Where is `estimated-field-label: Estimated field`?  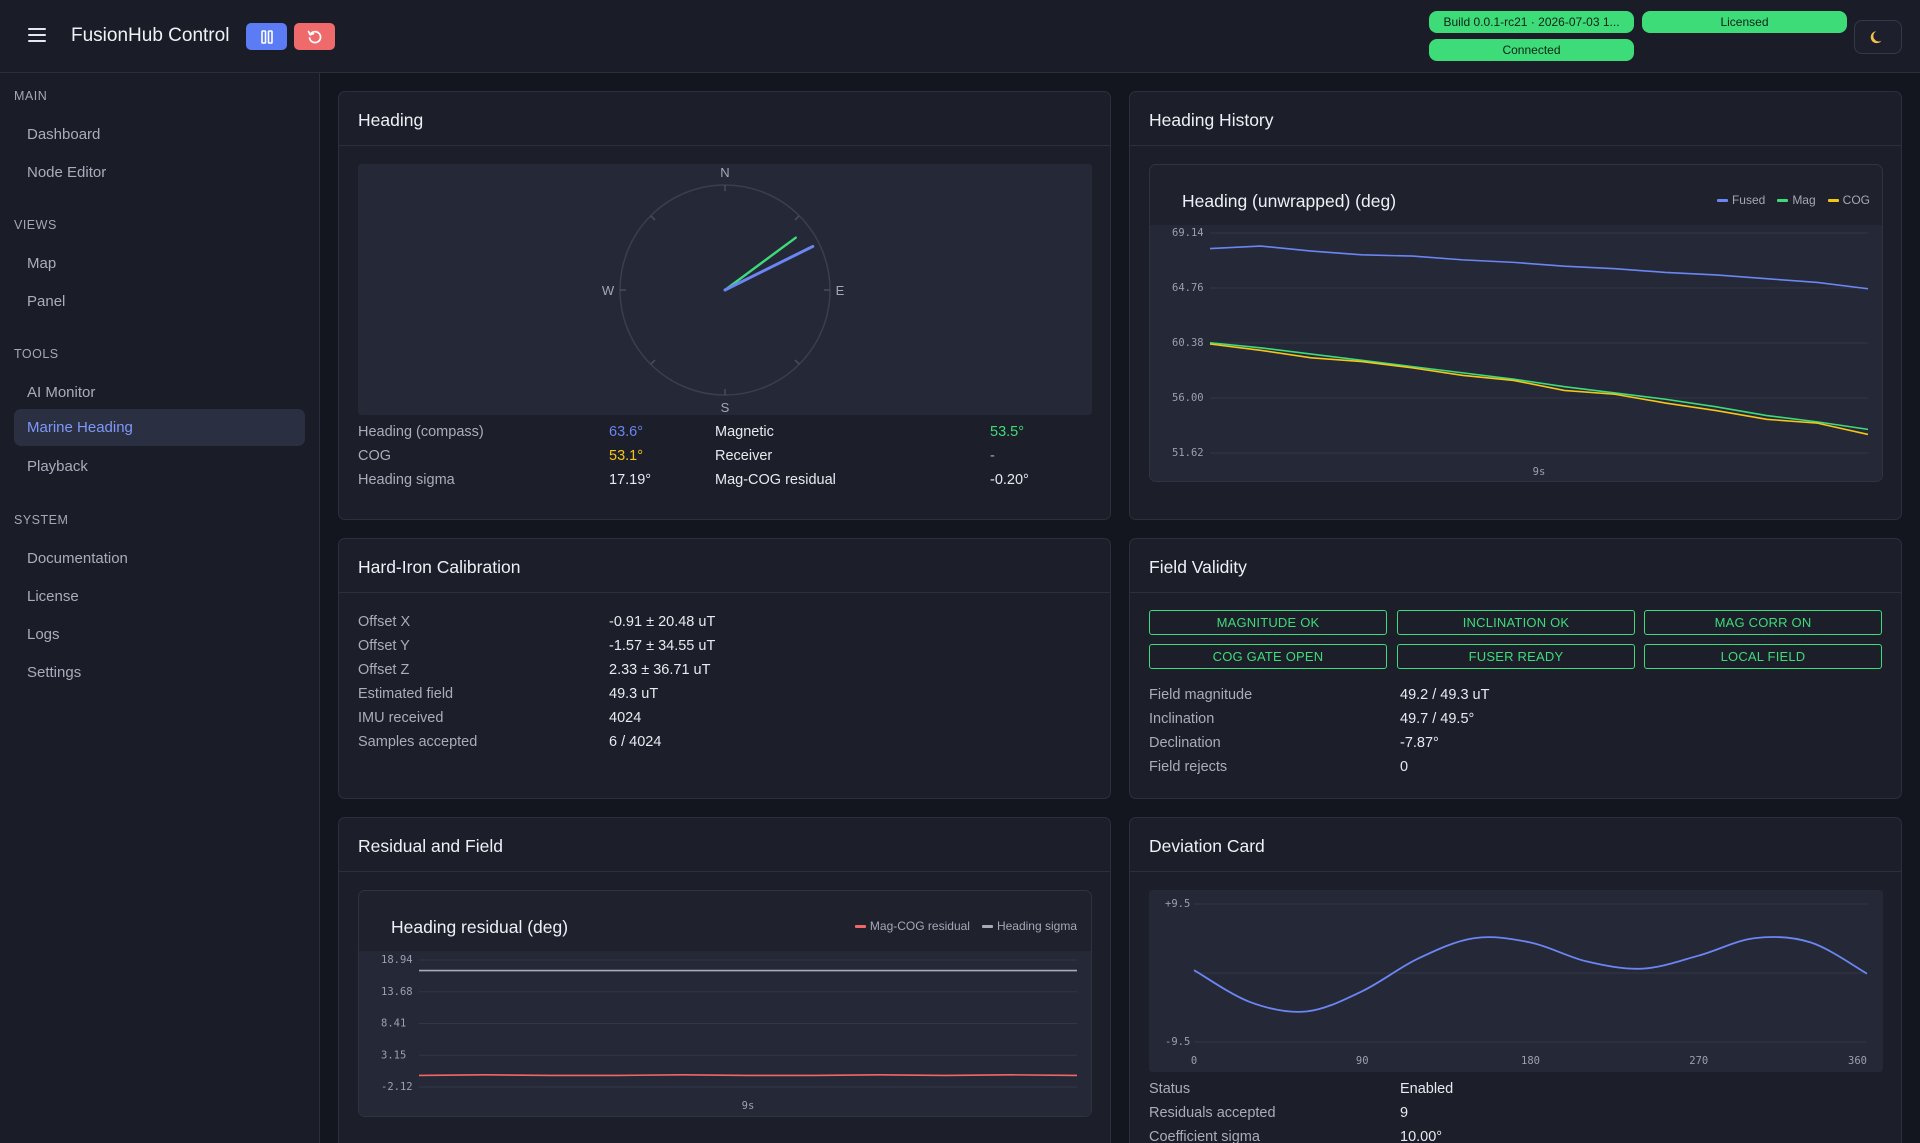 estimated-field-label: Estimated field is located at coordinates (406, 694).